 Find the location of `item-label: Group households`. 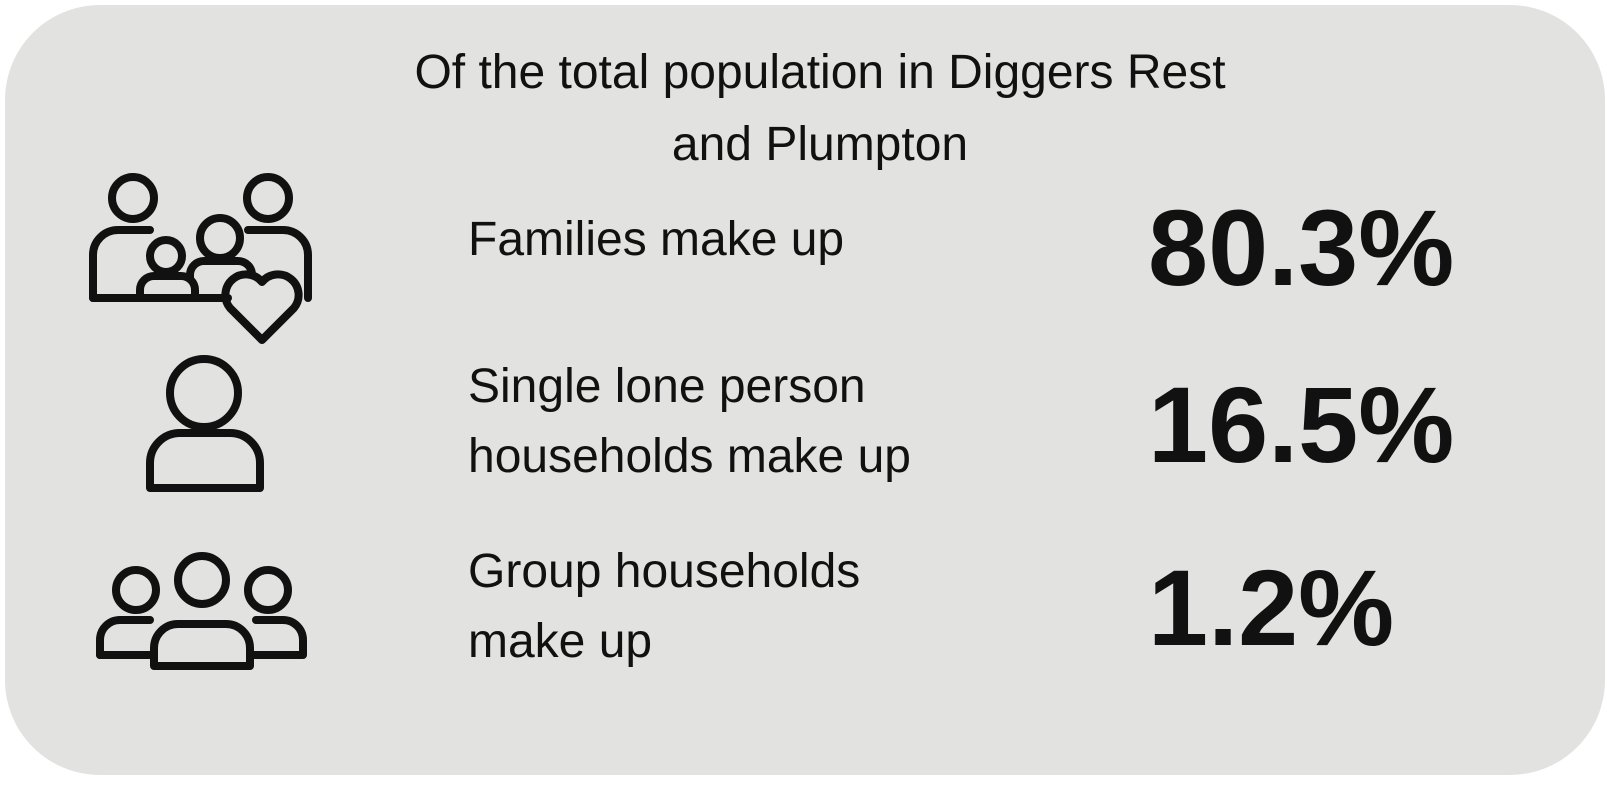

item-label: Group households is located at coordinates (664, 571).